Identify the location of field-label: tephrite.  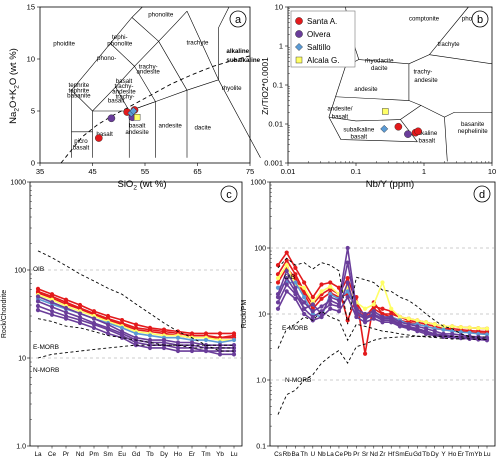
(79, 90).